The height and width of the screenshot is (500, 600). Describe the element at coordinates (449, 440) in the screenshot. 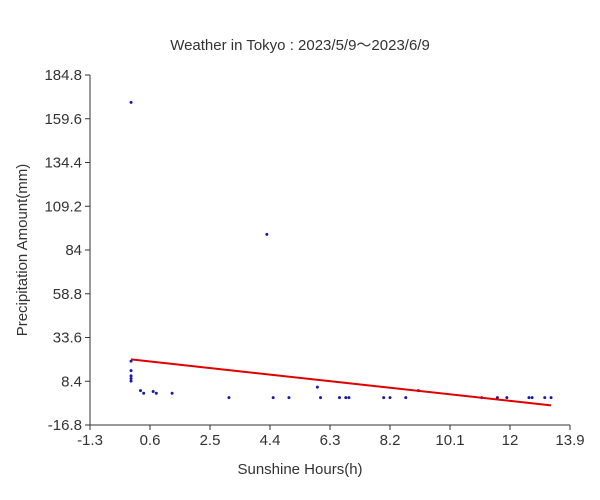

I see `x-tick-label: 10.1` at that location.